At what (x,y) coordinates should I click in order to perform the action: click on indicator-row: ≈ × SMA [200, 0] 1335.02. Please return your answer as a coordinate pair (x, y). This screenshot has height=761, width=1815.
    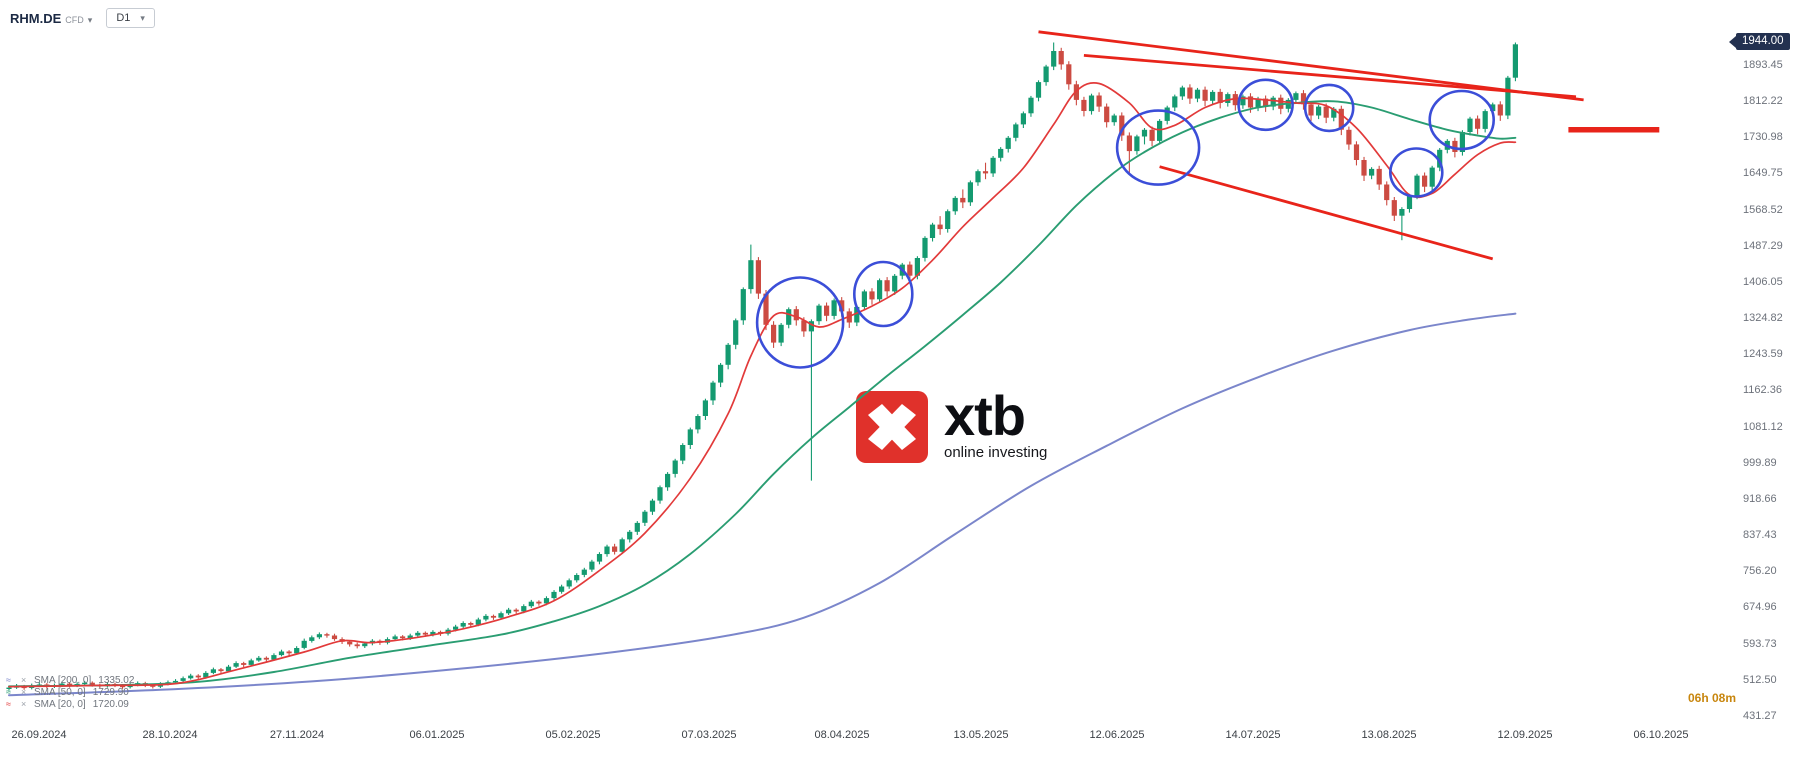
    Looking at the image, I should click on (70, 680).